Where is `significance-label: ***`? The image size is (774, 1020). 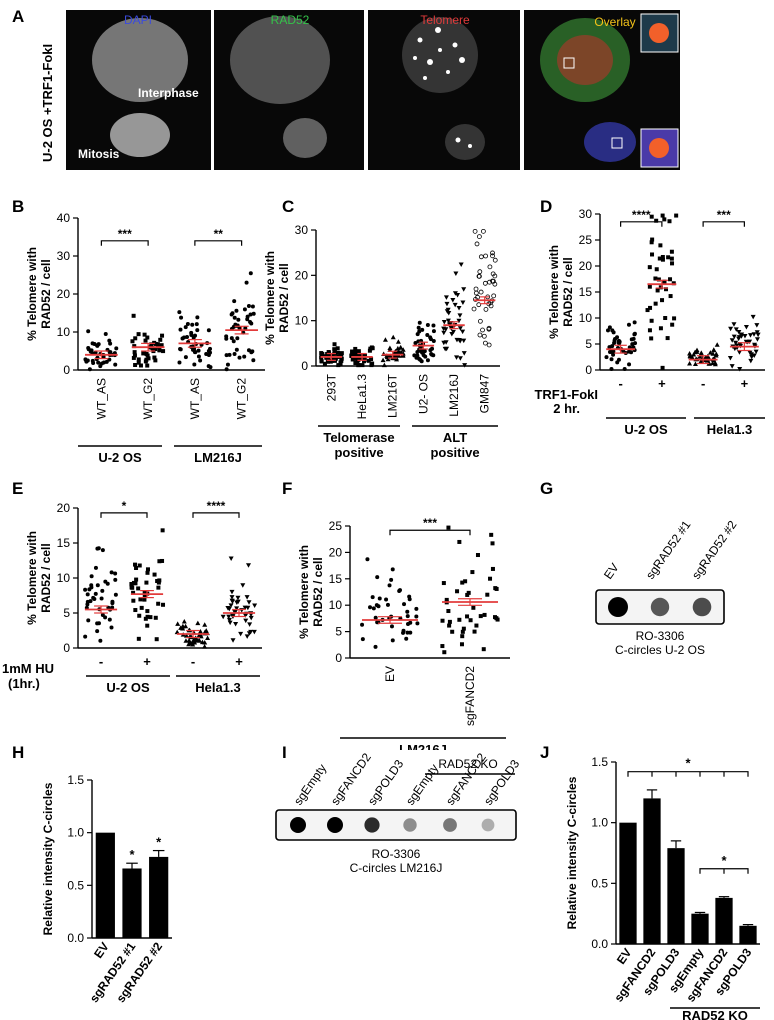 significance-label: *** is located at coordinates (125, 234).